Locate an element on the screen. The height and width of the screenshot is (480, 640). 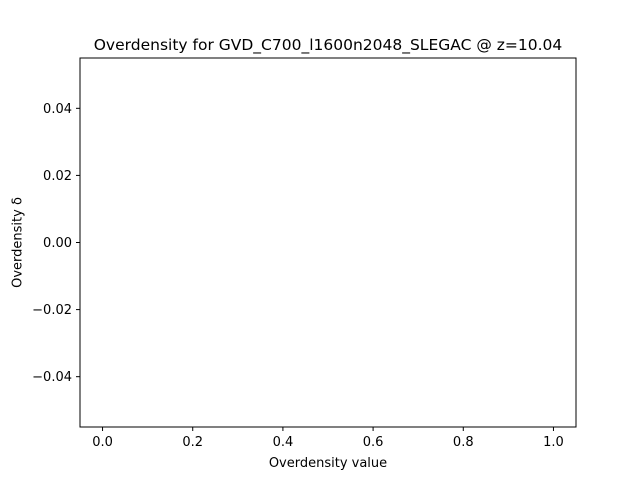
y-tick-label: 0.00 is located at coordinates (57, 243).